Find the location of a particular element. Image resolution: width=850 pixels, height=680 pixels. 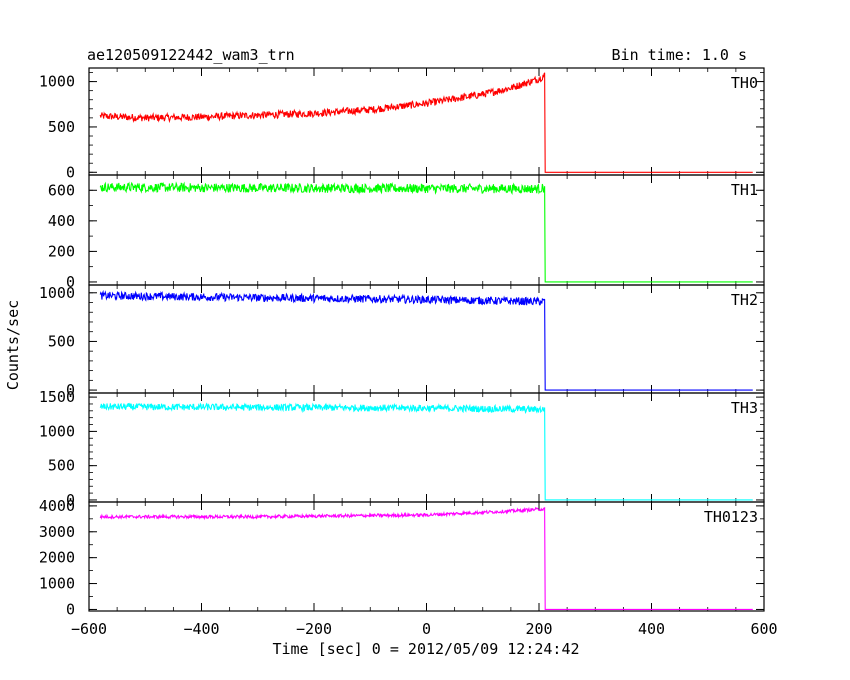

series-line-th0 is located at coordinates (426, 122).